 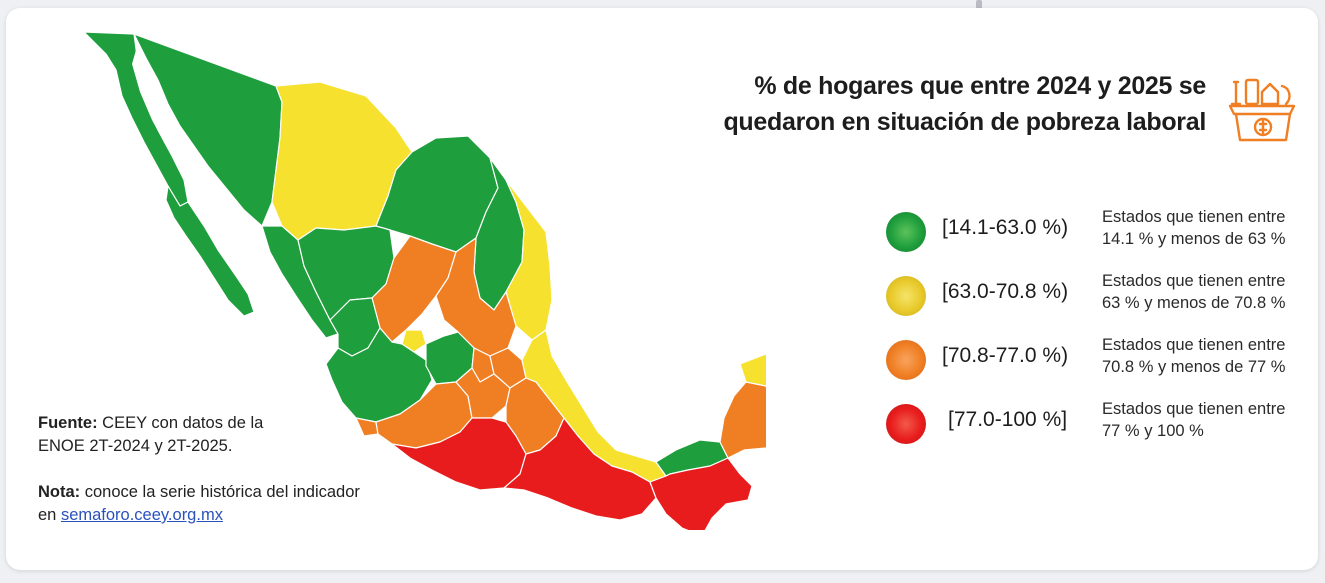 I want to click on title-line-1: % de hogares que entre 2024 y 2025 se, so click(x=980, y=86).